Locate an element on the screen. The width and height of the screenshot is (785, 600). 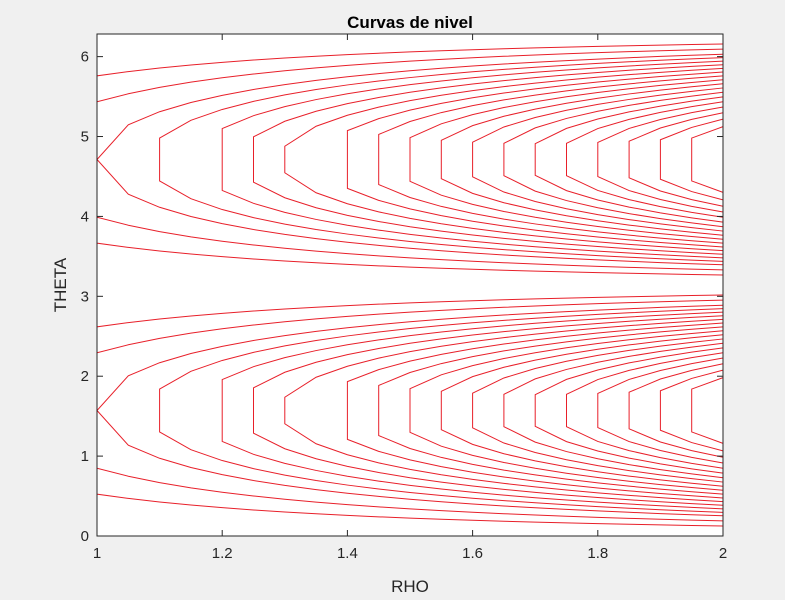
x-tick-label: 1.4 is located at coordinates (347, 553).